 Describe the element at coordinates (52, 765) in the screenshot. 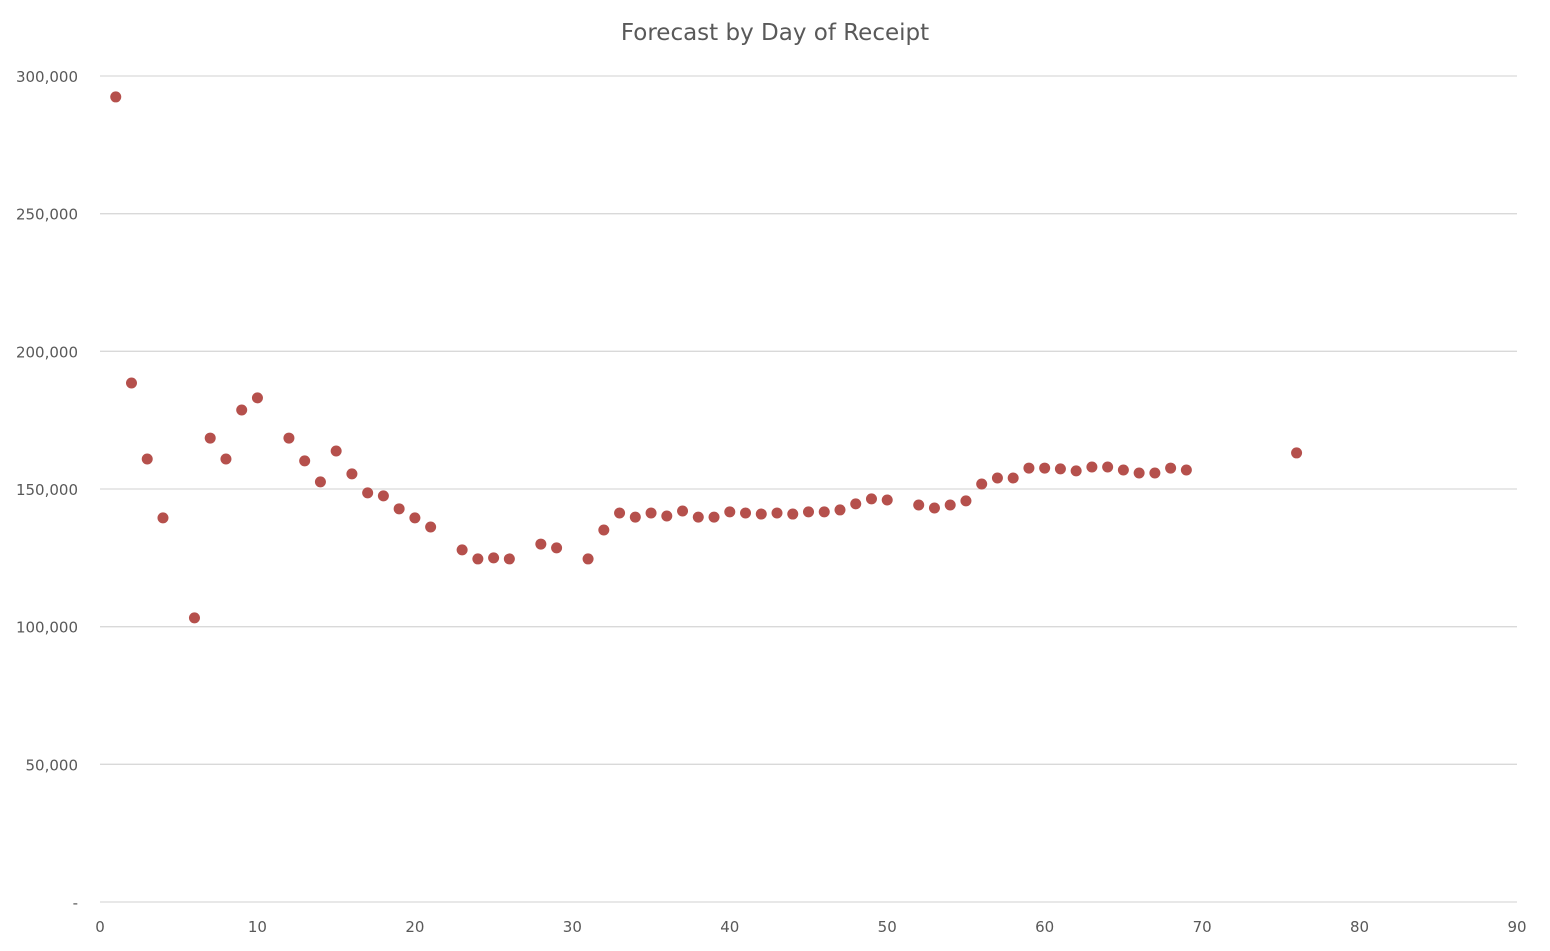

I see `y-tick-label: 50,000` at that location.